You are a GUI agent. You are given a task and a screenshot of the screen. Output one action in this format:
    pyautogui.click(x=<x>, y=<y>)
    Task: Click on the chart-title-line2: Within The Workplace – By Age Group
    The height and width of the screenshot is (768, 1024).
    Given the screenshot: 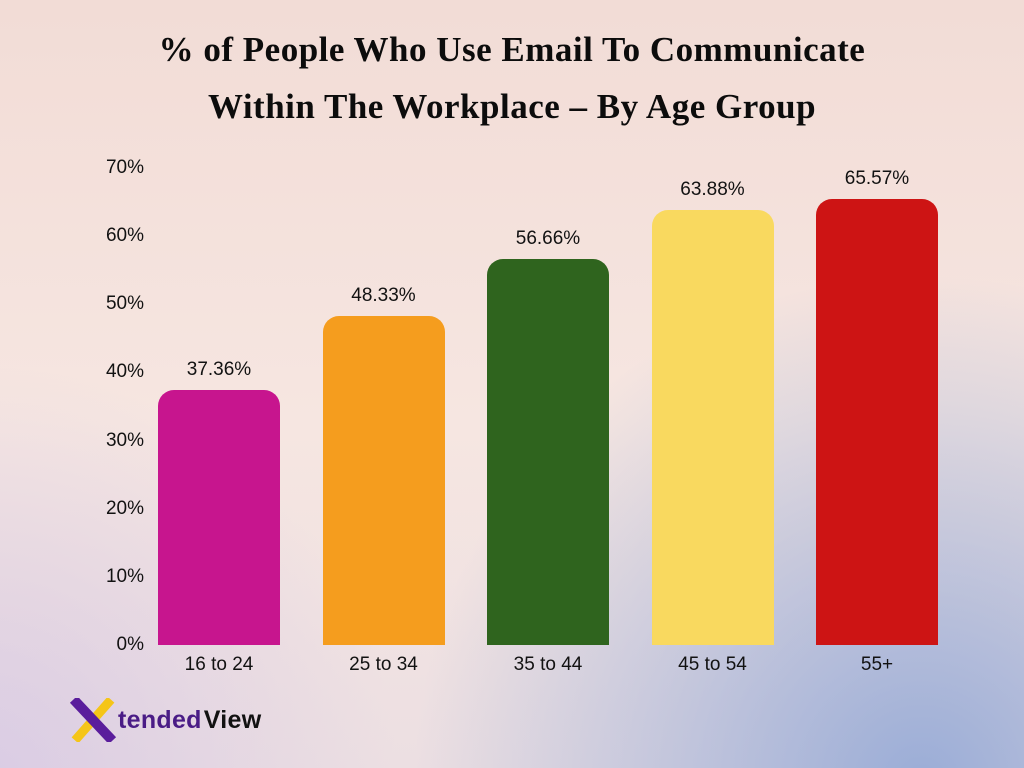 What is the action you would take?
    pyautogui.click(x=512, y=106)
    